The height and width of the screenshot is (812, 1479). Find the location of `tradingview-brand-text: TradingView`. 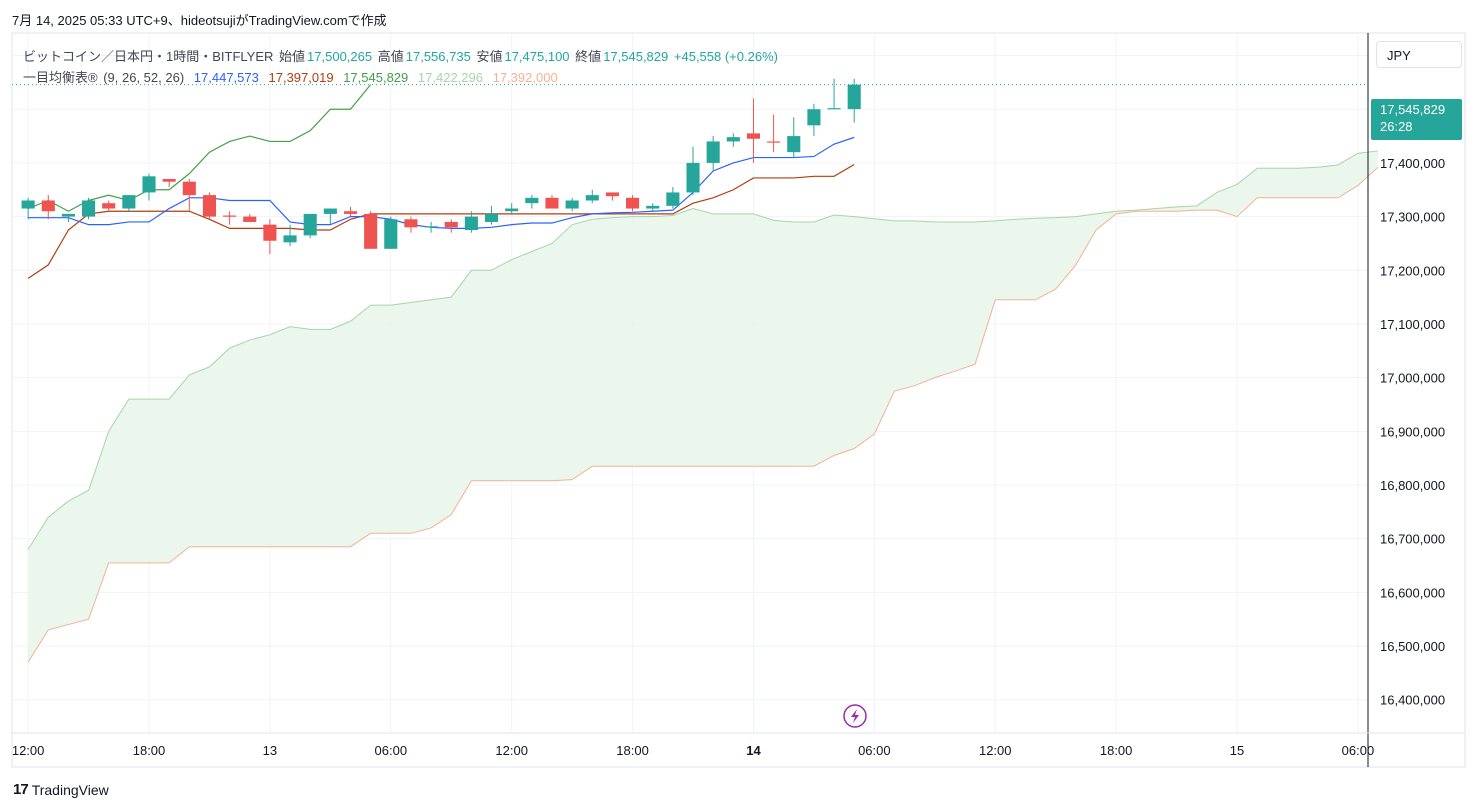

tradingview-brand-text: TradingView is located at coordinates (70, 789).